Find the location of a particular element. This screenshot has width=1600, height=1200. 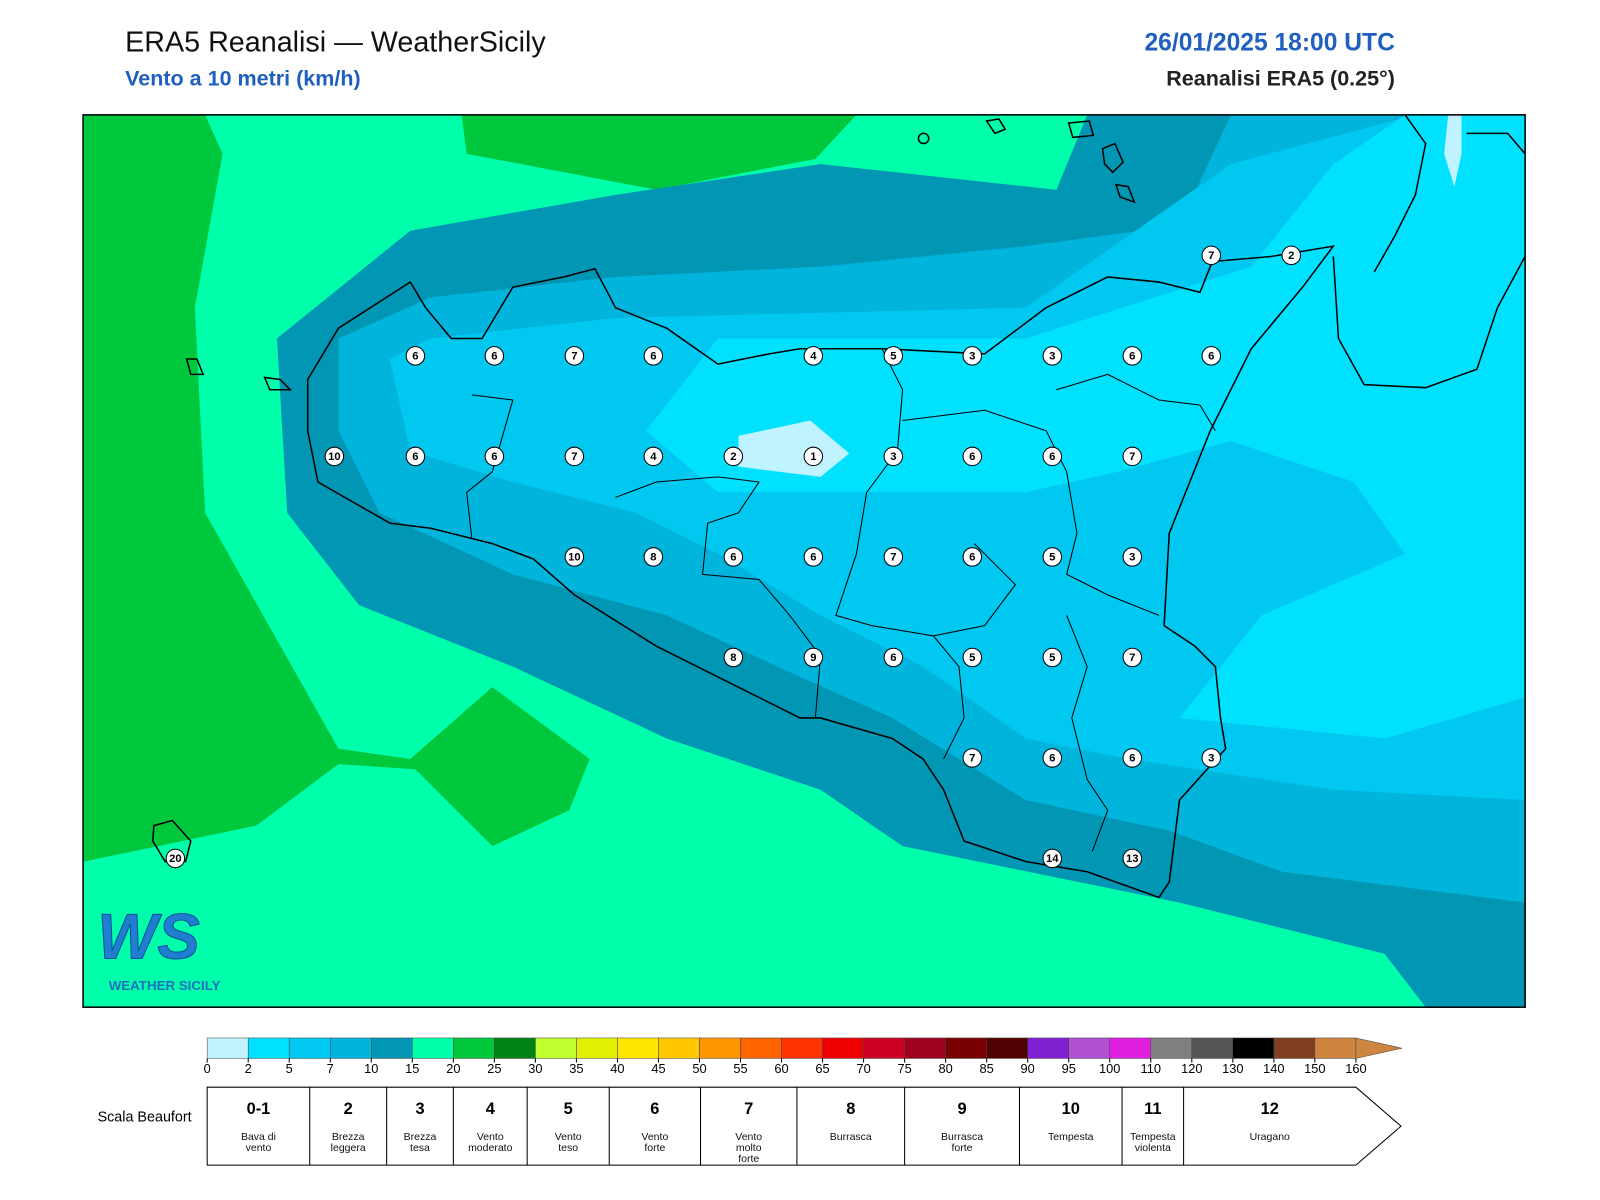

beaufort-force: 12 is located at coordinates (1270, 1109).